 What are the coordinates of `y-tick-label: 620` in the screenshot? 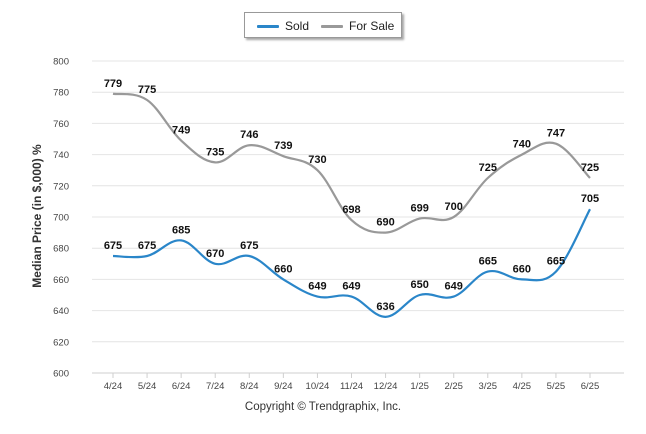 It's located at (61, 342).